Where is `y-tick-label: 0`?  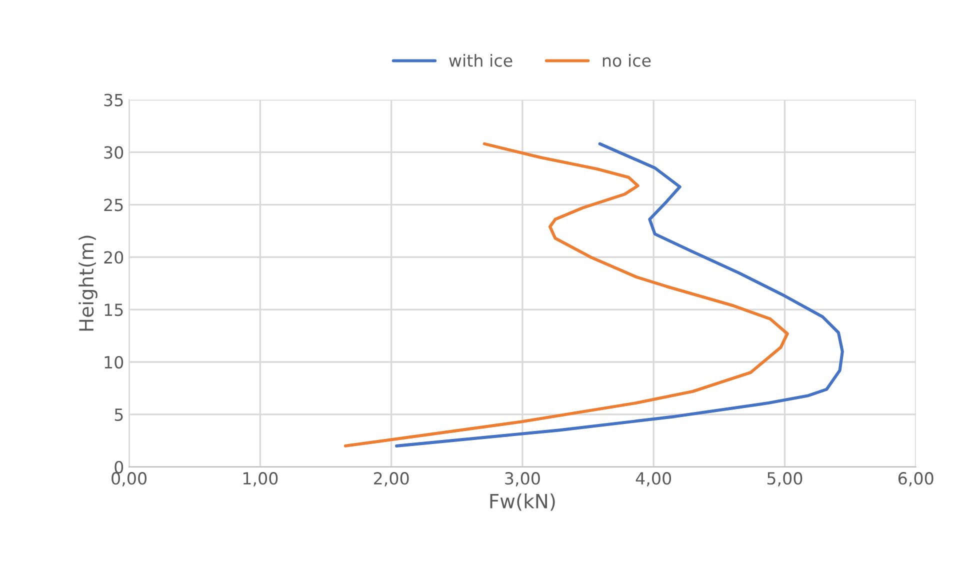 y-tick-label: 0 is located at coordinates (119, 467).